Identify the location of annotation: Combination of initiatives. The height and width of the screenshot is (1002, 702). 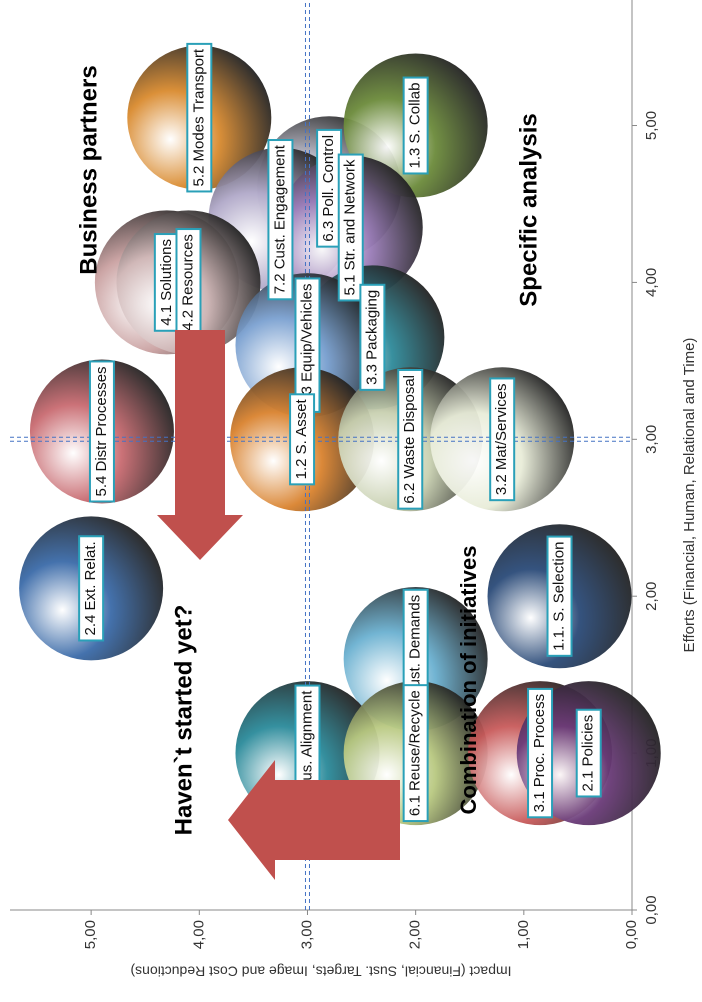
(468, 680).